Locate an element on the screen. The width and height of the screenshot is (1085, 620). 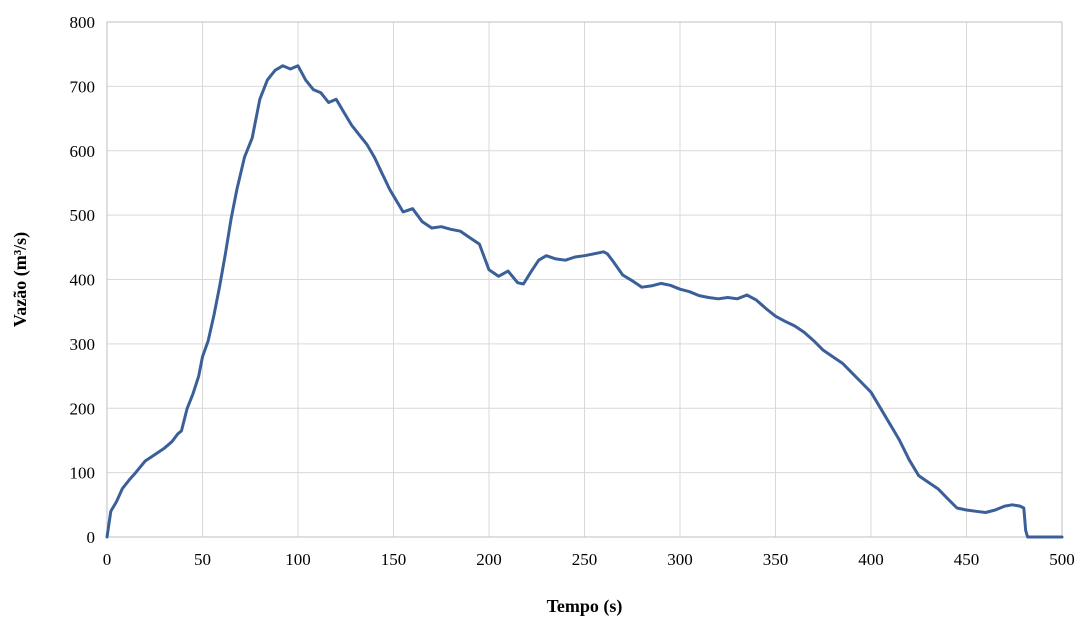
x-tick-label: 50 is located at coordinates (202, 559).